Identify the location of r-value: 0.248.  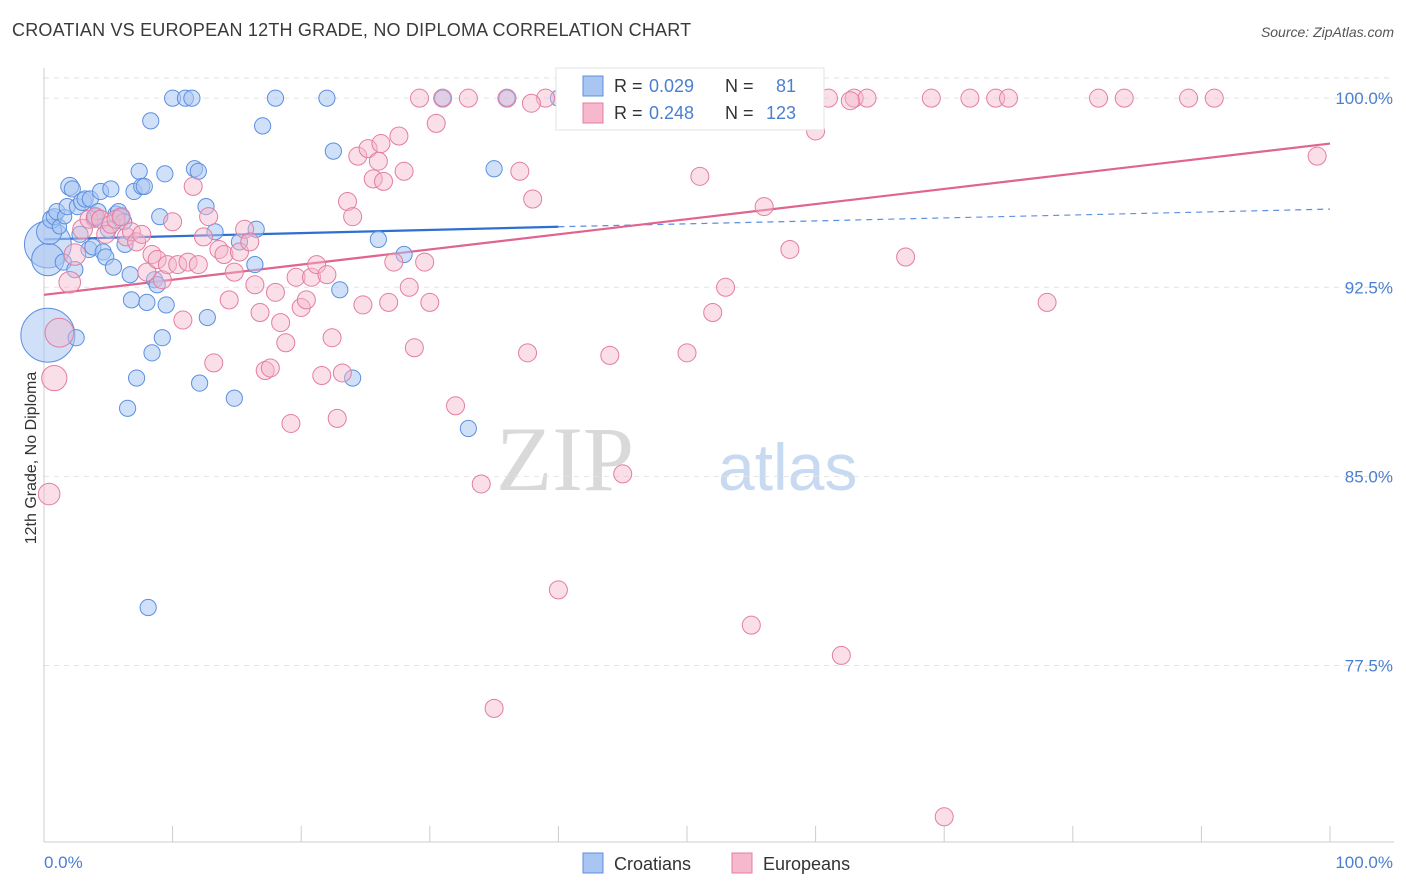
(671, 113).